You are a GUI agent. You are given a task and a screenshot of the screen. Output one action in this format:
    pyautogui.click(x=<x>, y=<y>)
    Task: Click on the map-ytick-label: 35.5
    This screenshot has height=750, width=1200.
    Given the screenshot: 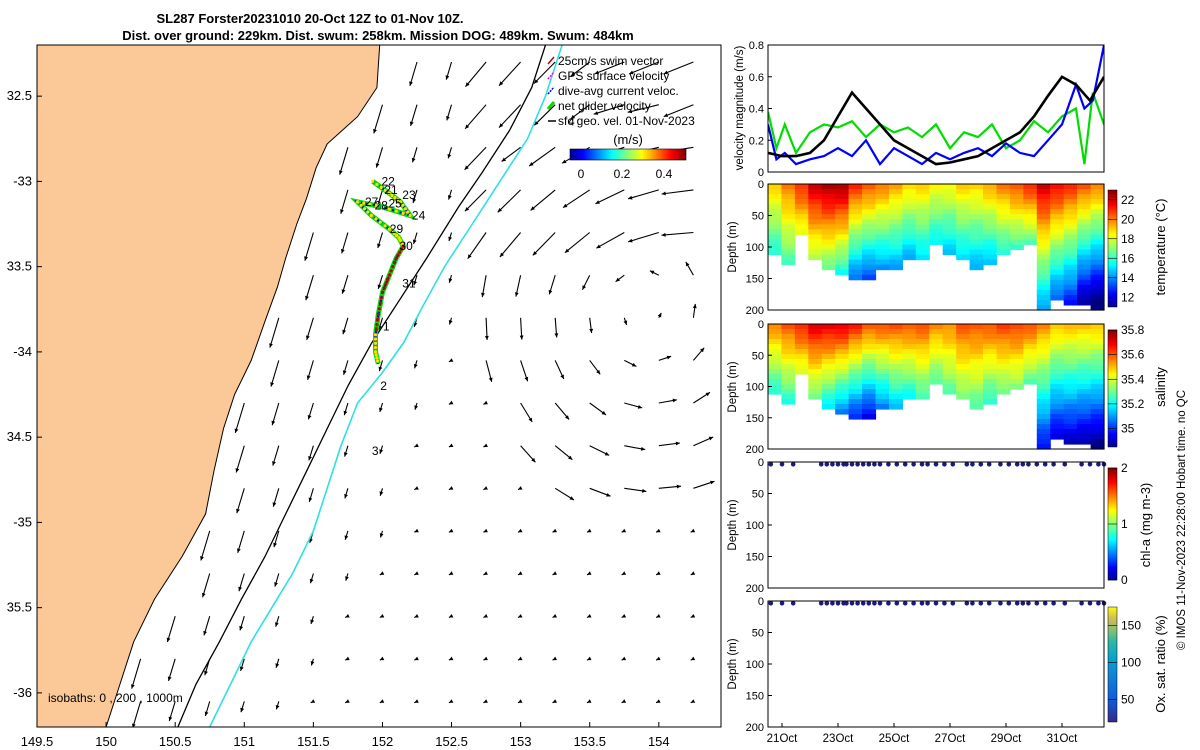 What is the action you would take?
    pyautogui.click(x=19, y=607)
    